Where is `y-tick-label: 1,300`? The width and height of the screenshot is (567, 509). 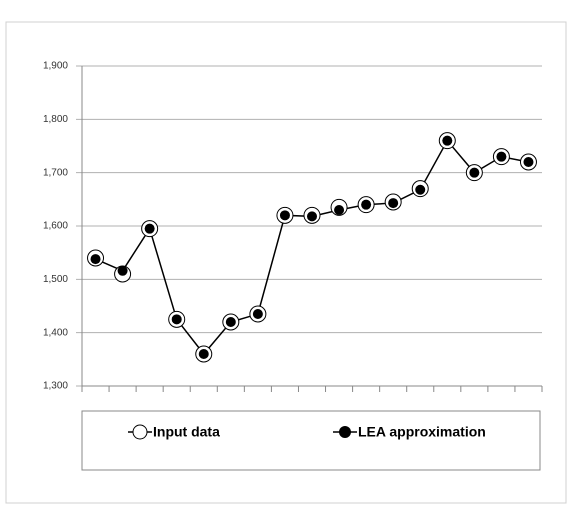
y-tick-label: 1,300 is located at coordinates (55, 386).